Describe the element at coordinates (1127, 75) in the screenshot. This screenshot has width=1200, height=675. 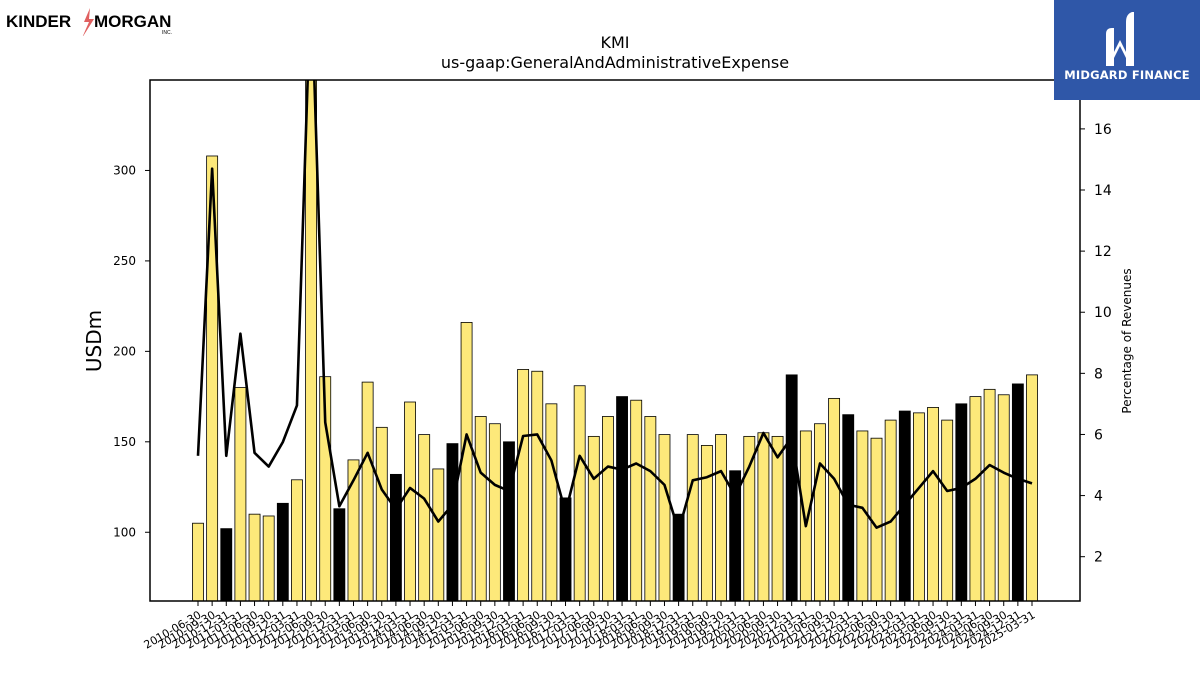
I see `logo-right-text: MIDGARD FINANCE` at that location.